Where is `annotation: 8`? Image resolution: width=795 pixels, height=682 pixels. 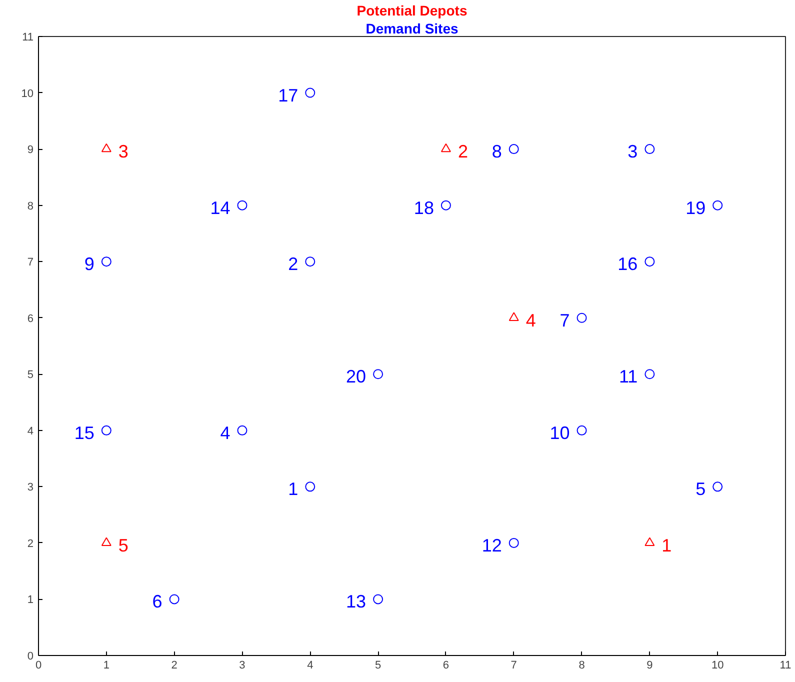
annotation: 8 is located at coordinates (497, 152).